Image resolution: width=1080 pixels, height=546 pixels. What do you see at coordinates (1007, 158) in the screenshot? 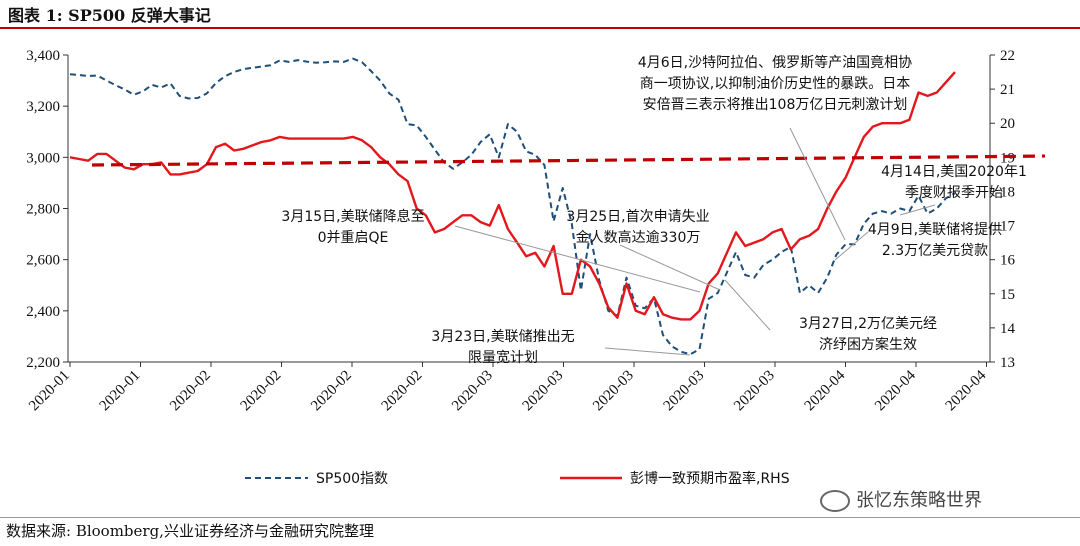
I see `y2-tick-label: 19` at bounding box center [1007, 158].